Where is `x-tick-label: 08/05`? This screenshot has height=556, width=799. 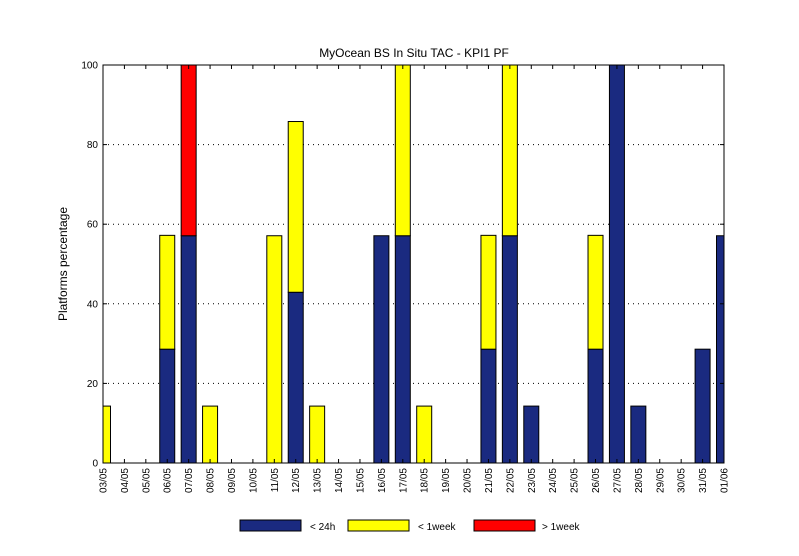 x-tick-label: 08/05 is located at coordinates (211, 480).